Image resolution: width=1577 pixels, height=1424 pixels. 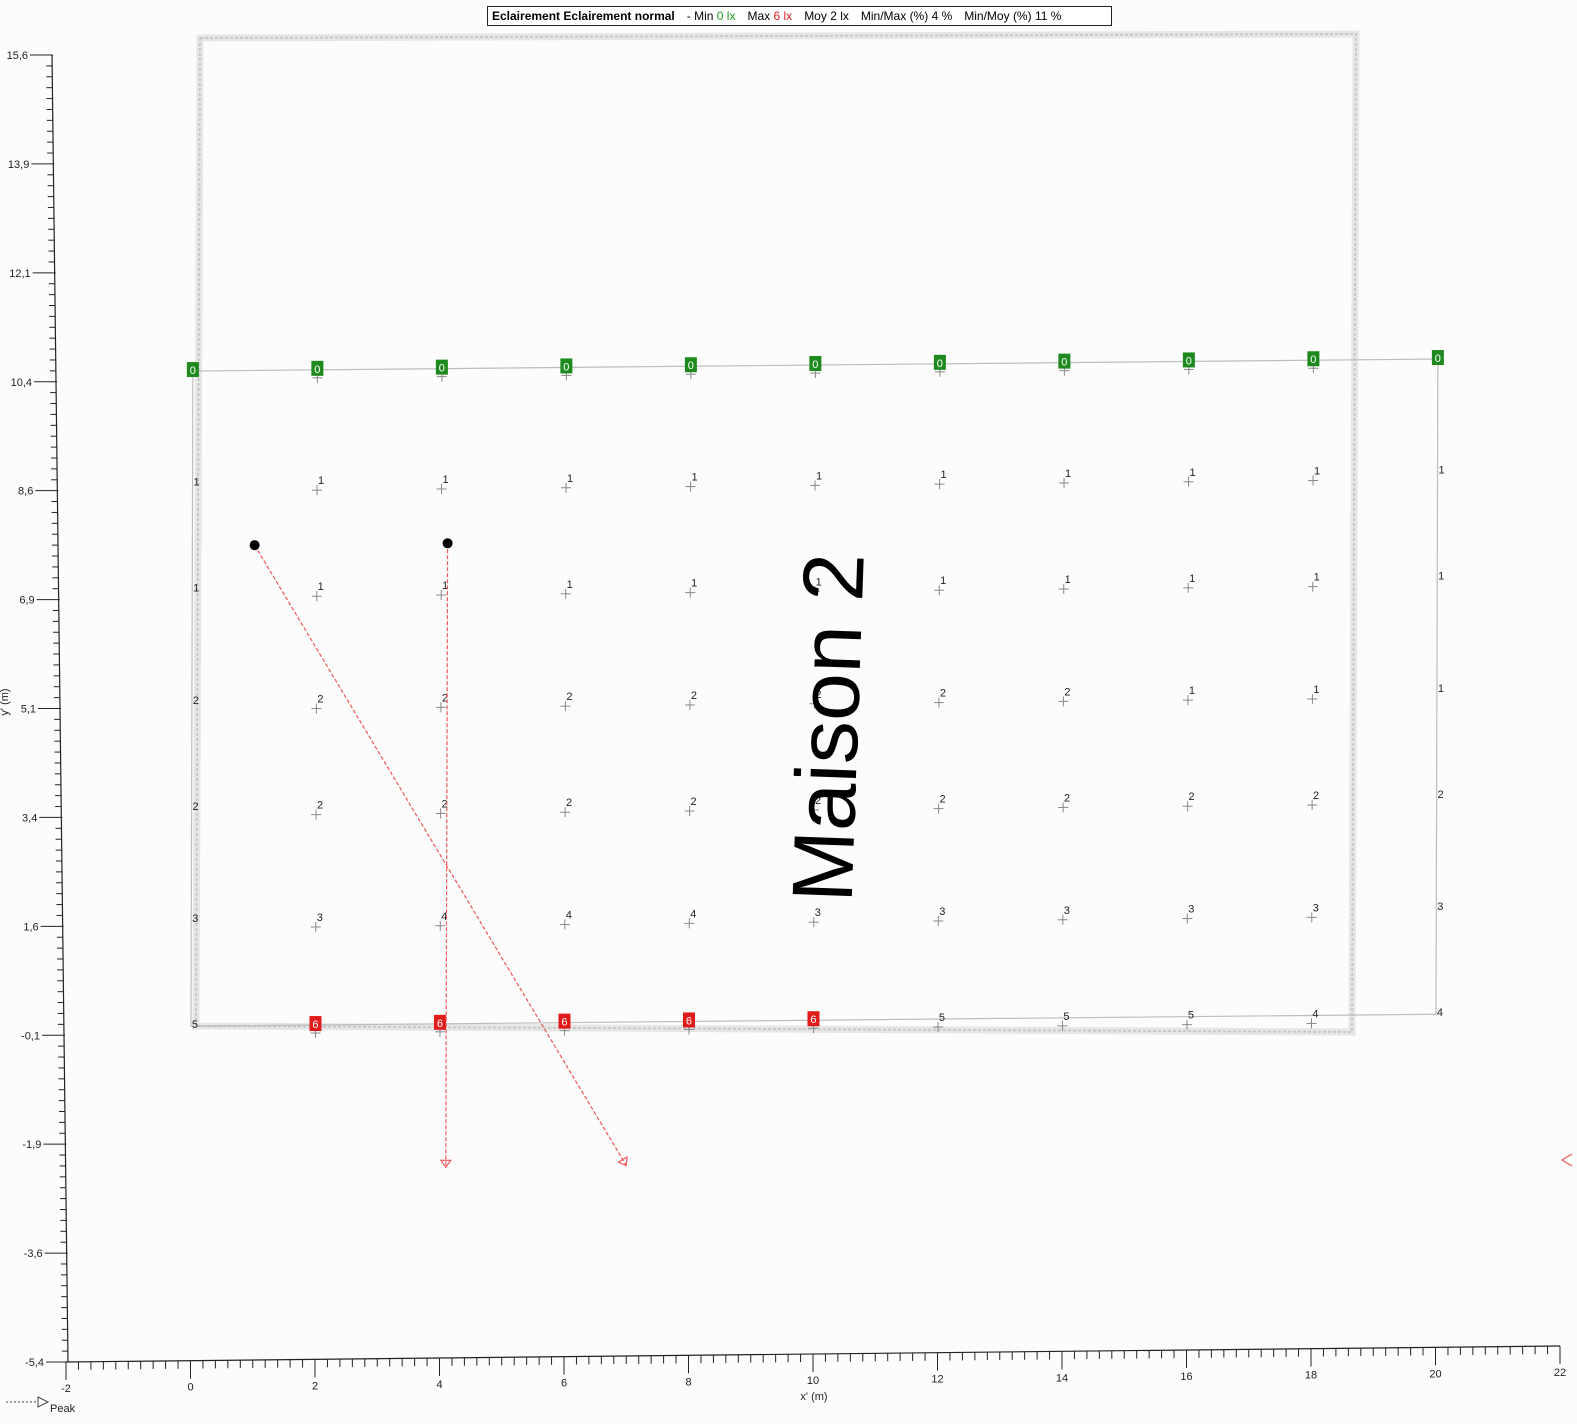 I want to click on x-tick-label: 22, so click(x=1560, y=1373).